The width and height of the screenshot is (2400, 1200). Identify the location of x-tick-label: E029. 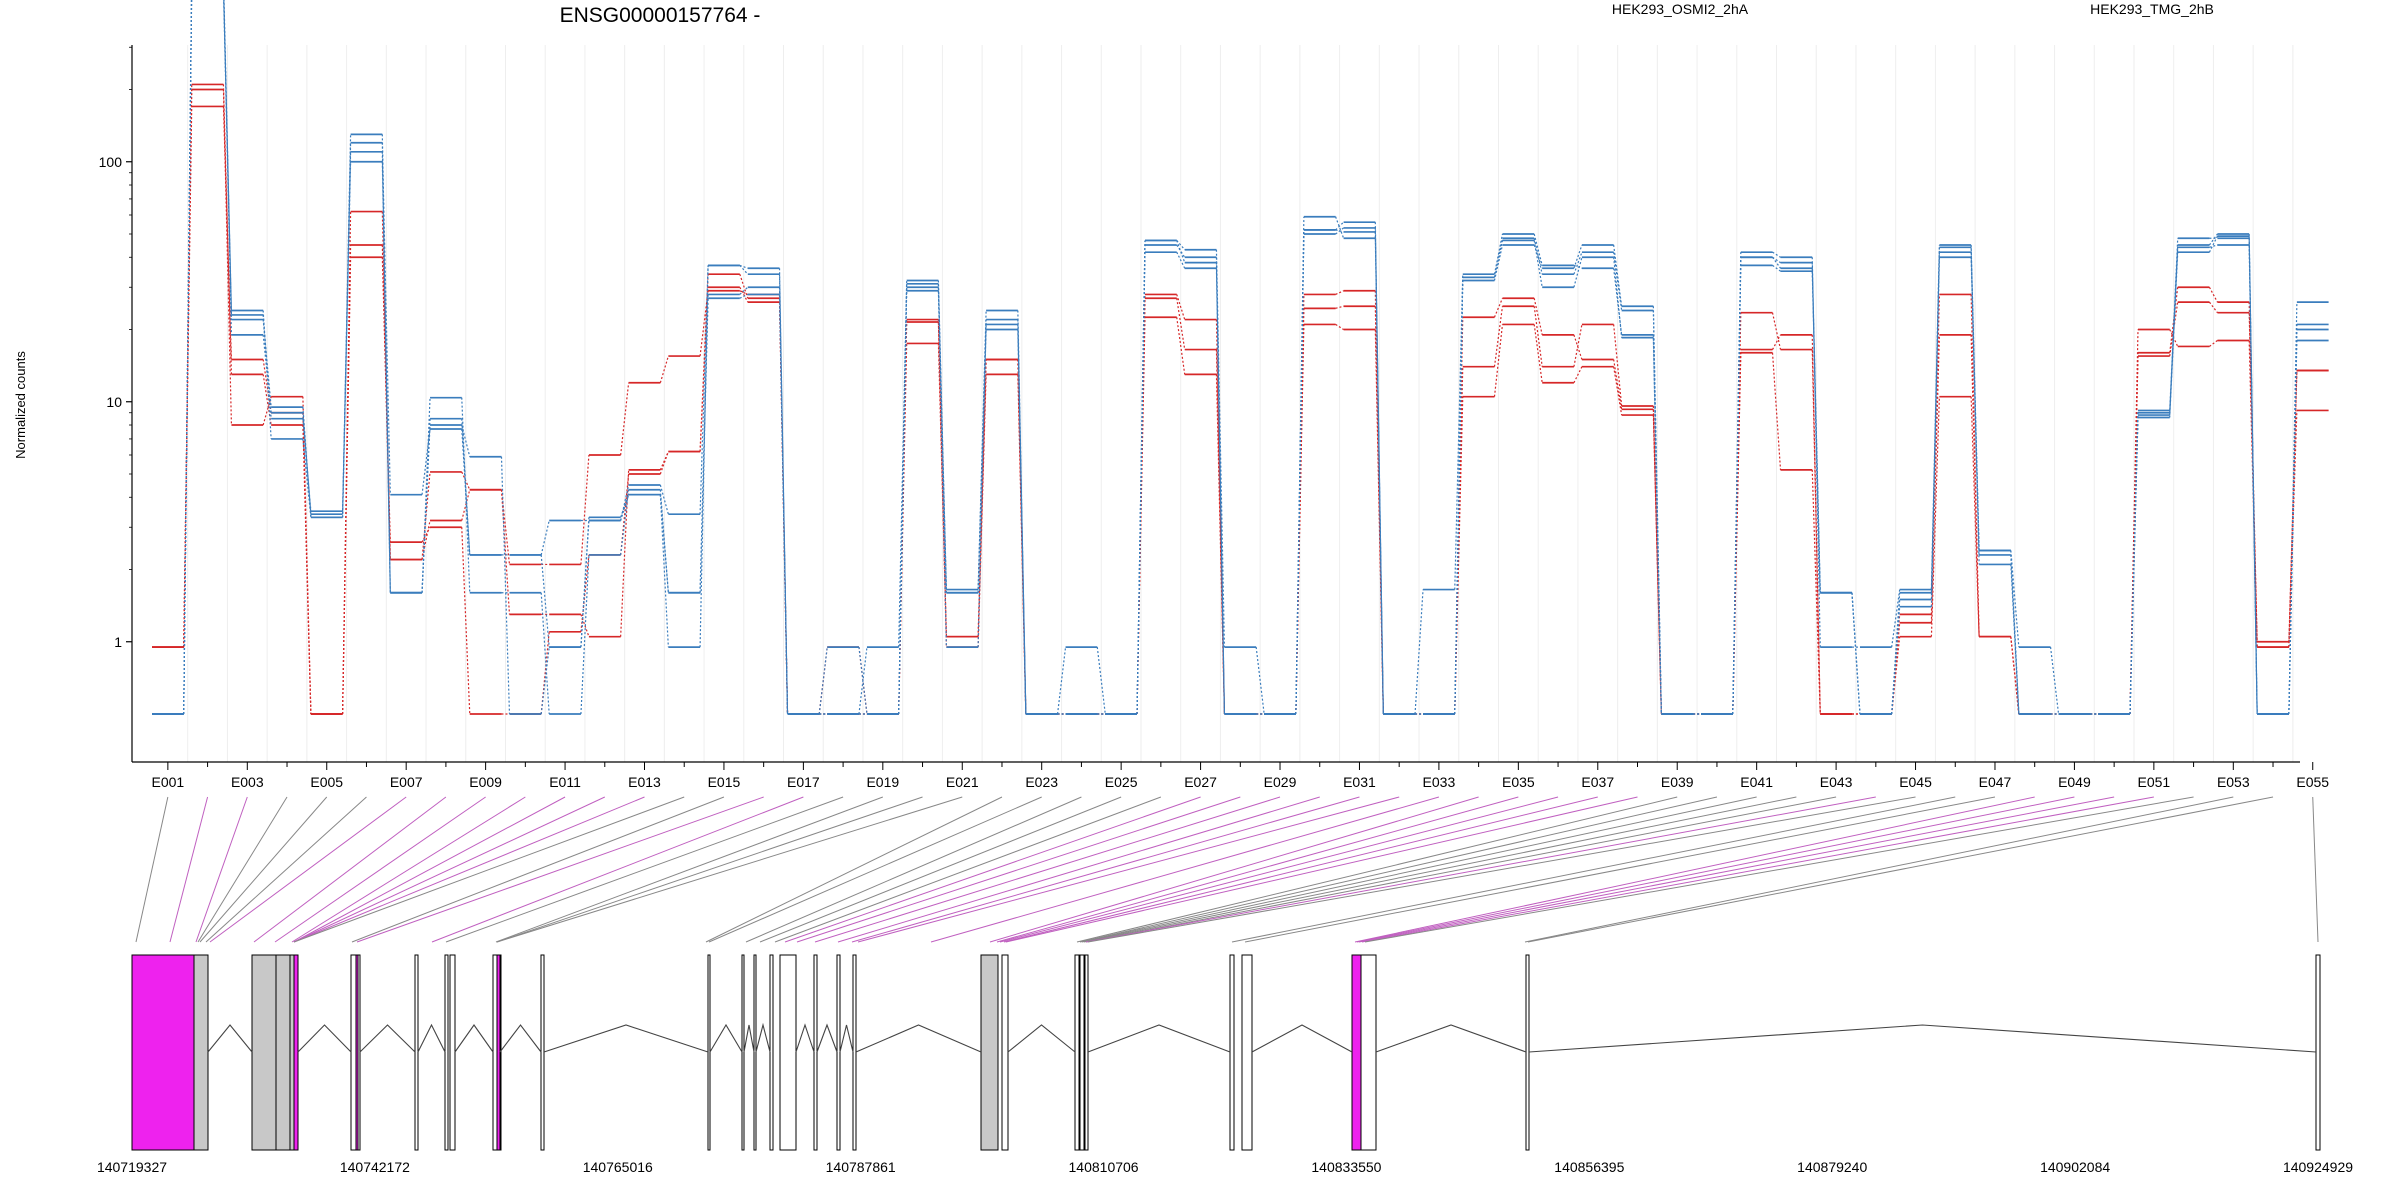
(1280, 782).